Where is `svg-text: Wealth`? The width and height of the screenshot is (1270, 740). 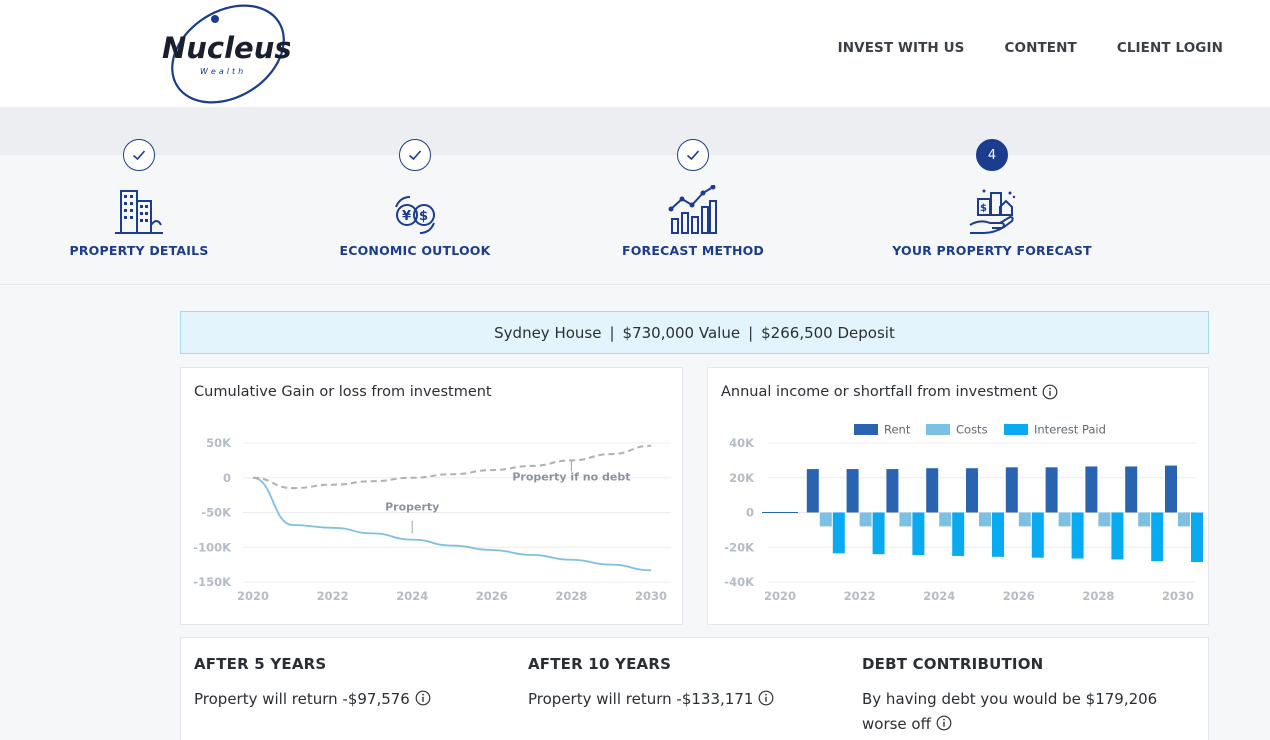 svg-text: Wealth is located at coordinates (223, 71).